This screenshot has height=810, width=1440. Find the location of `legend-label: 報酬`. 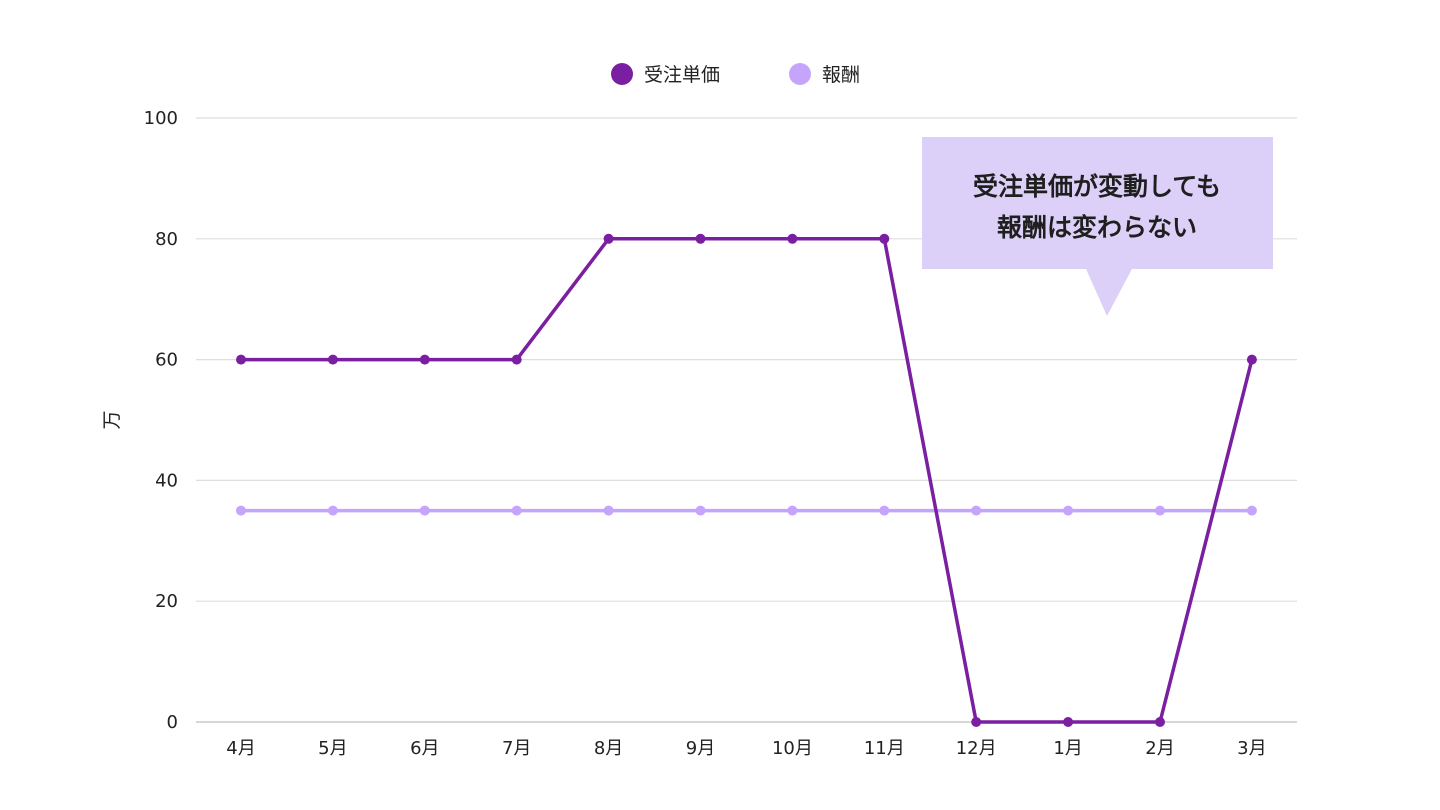

legend-label: 報酬 is located at coordinates (841, 75).